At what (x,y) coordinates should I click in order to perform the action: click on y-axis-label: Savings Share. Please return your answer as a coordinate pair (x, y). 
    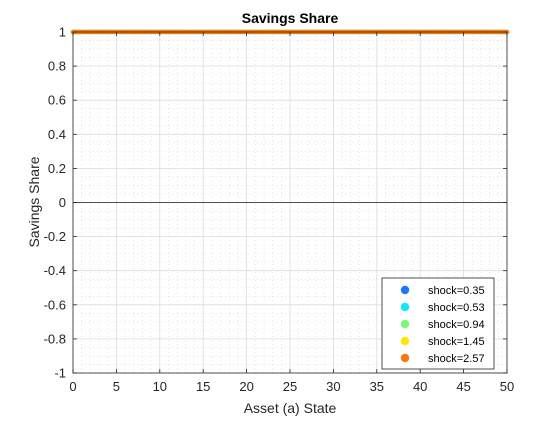
    Looking at the image, I should click on (34, 201).